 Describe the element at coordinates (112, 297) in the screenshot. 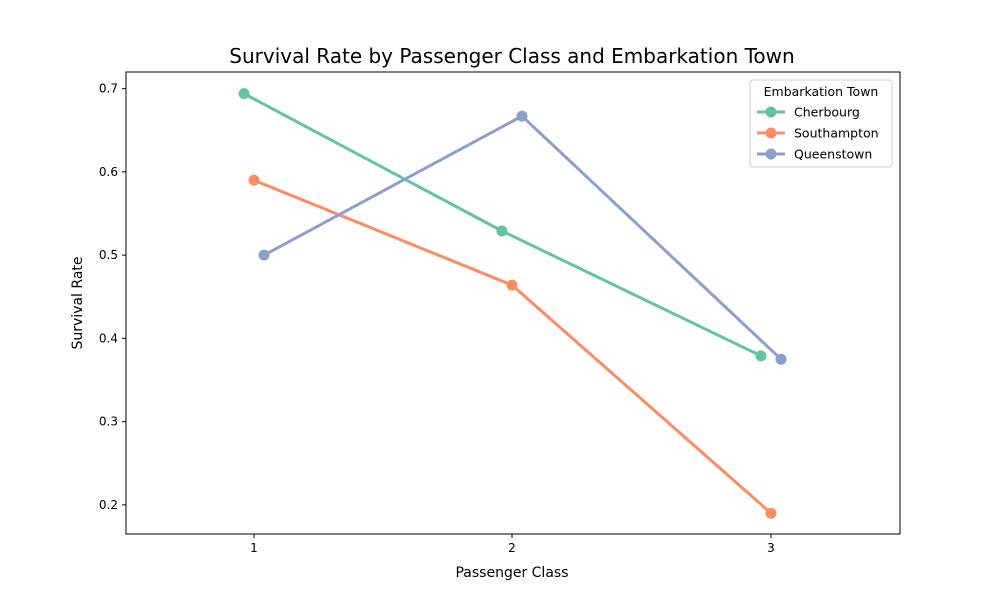

I see `y-axis: 0.2 0.3 0.4 0.5 0.6 0.7` at that location.